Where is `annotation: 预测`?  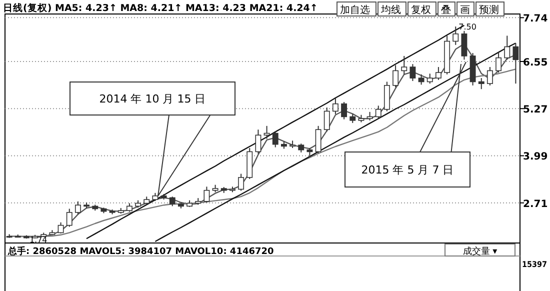
annotation: 预测 is located at coordinates (489, 10).